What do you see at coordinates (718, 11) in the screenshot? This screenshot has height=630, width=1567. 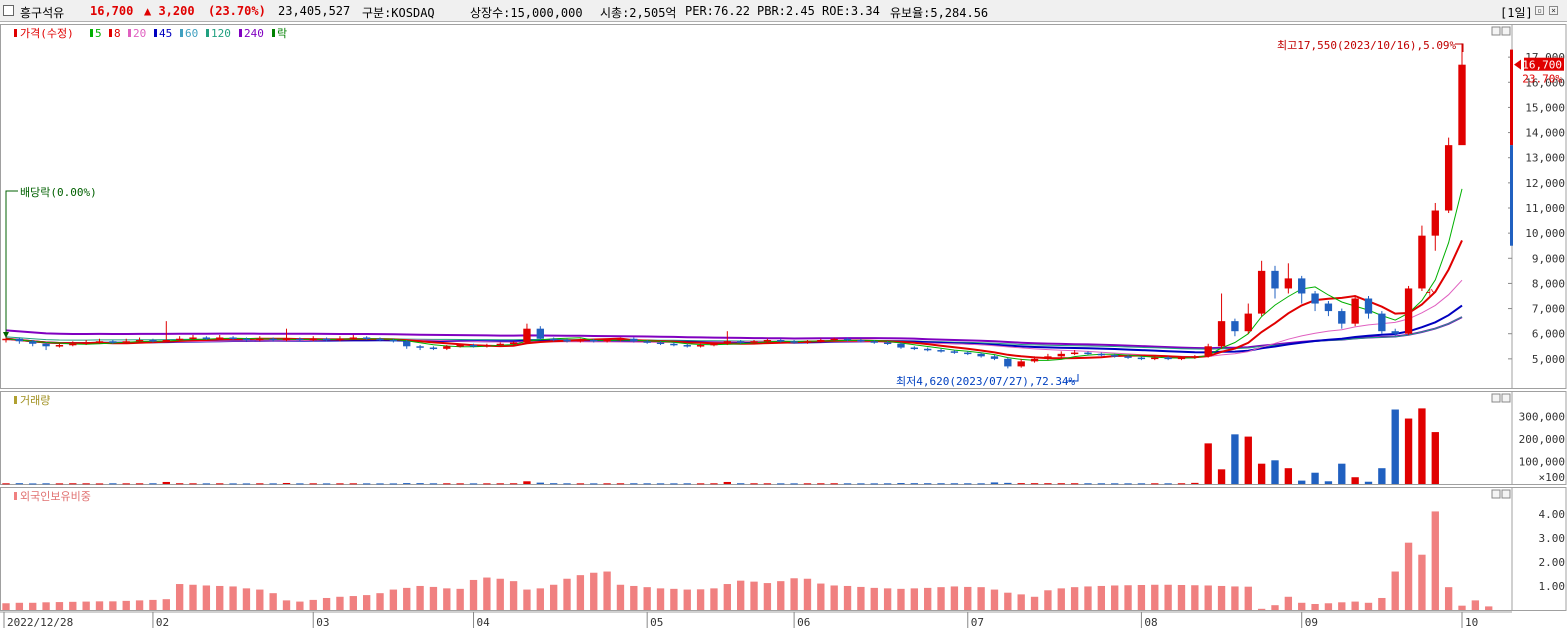 I see `per-value: PER:76.22` at bounding box center [718, 11].